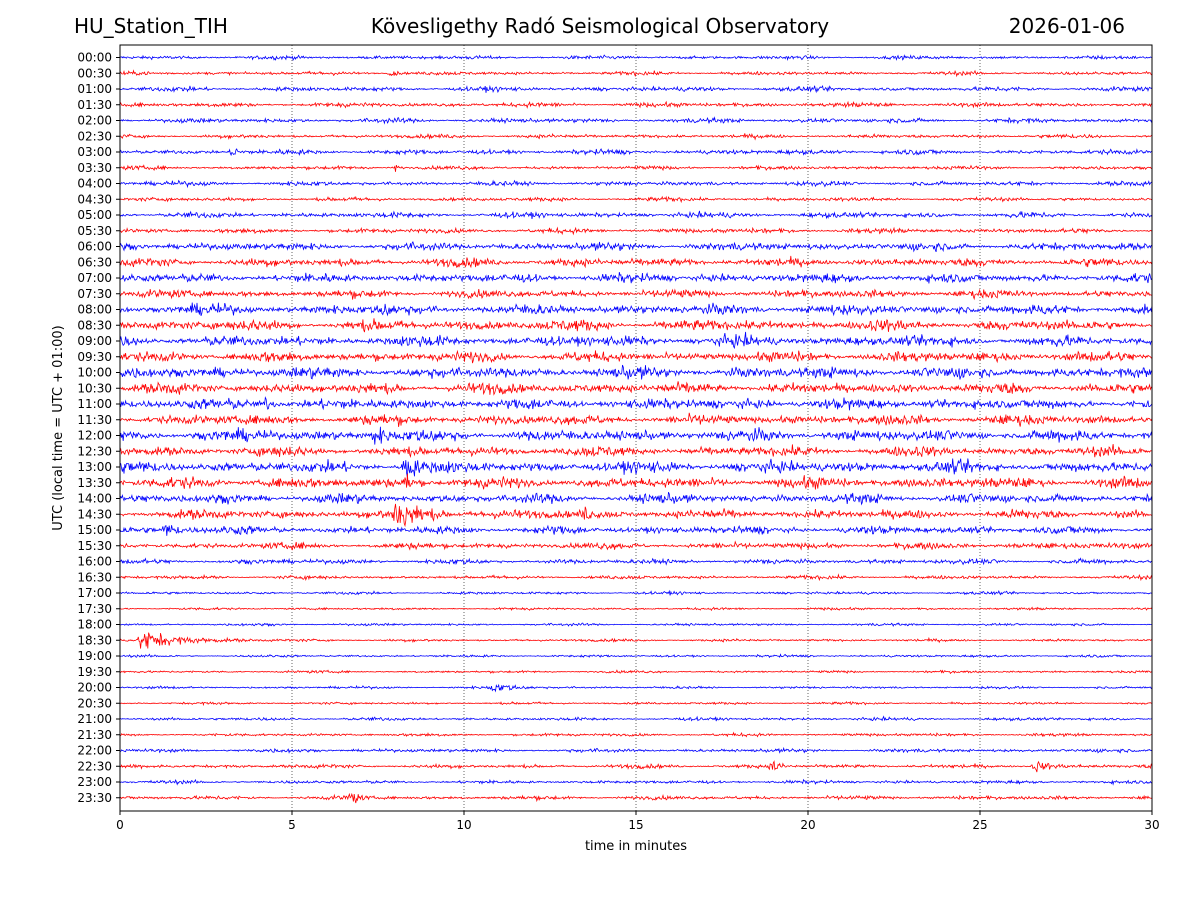 The height and width of the screenshot is (900, 1200). What do you see at coordinates (94, 231) in the screenshot?
I see `y-tick-label: 05:30` at bounding box center [94, 231].